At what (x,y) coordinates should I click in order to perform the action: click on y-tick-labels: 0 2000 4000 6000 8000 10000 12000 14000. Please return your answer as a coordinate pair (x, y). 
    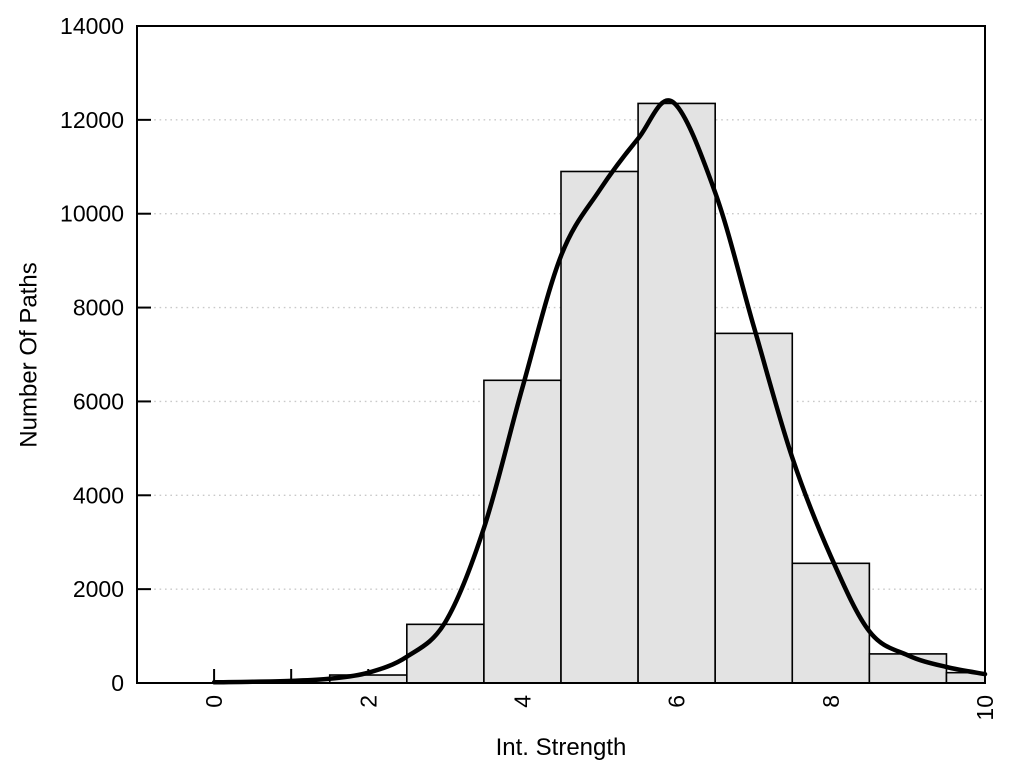
    Looking at the image, I should click on (92, 354).